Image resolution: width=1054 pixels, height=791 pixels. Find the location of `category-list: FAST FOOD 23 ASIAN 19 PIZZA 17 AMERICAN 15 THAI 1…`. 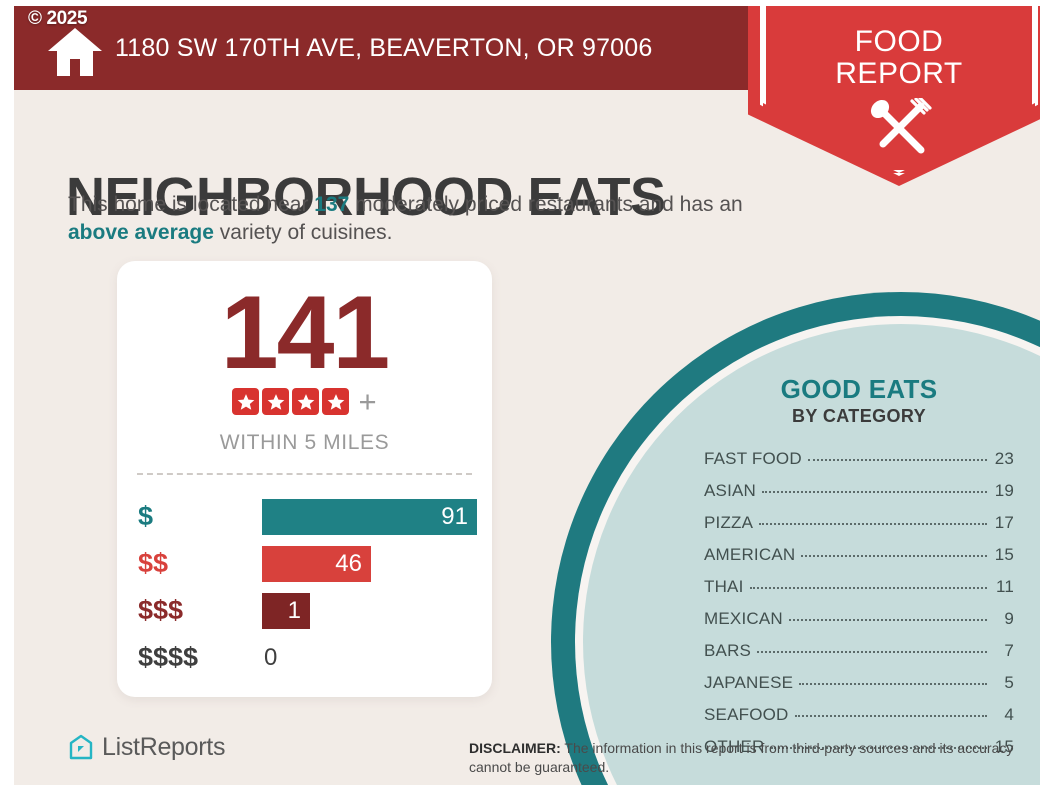

category-list: FAST FOOD 23 ASIAN 19 PIZZA 17 AMERICAN 15 THAI 1… is located at coordinates (859, 609).